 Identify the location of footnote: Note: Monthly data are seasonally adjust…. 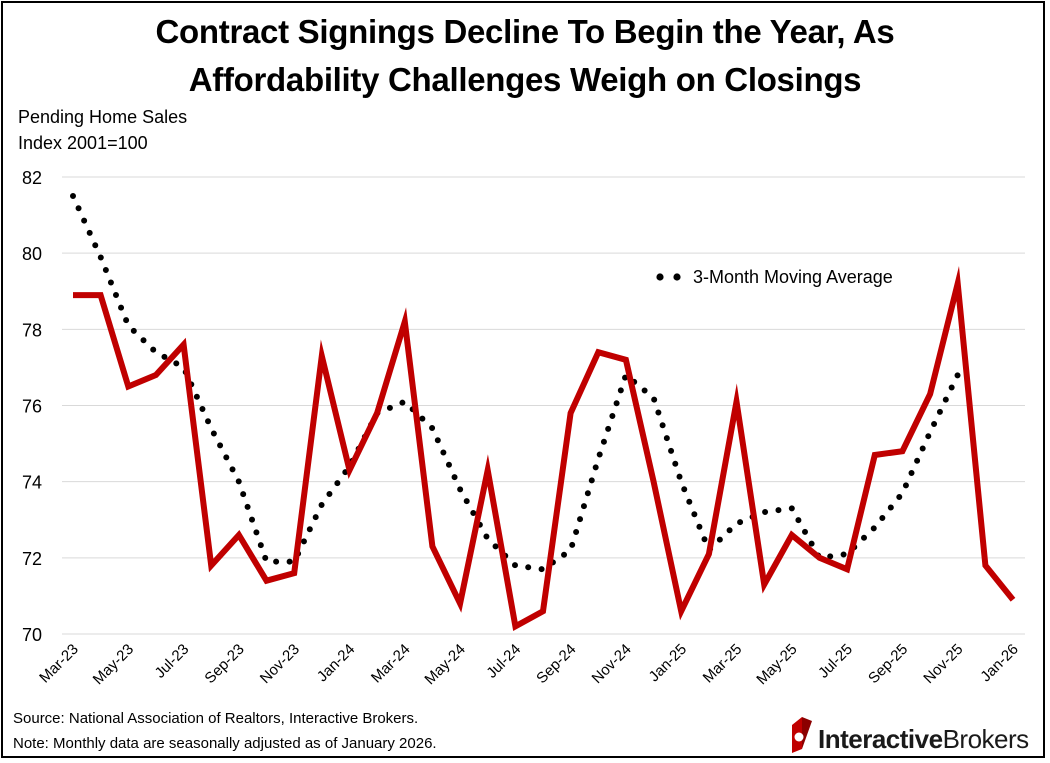
(225, 743).